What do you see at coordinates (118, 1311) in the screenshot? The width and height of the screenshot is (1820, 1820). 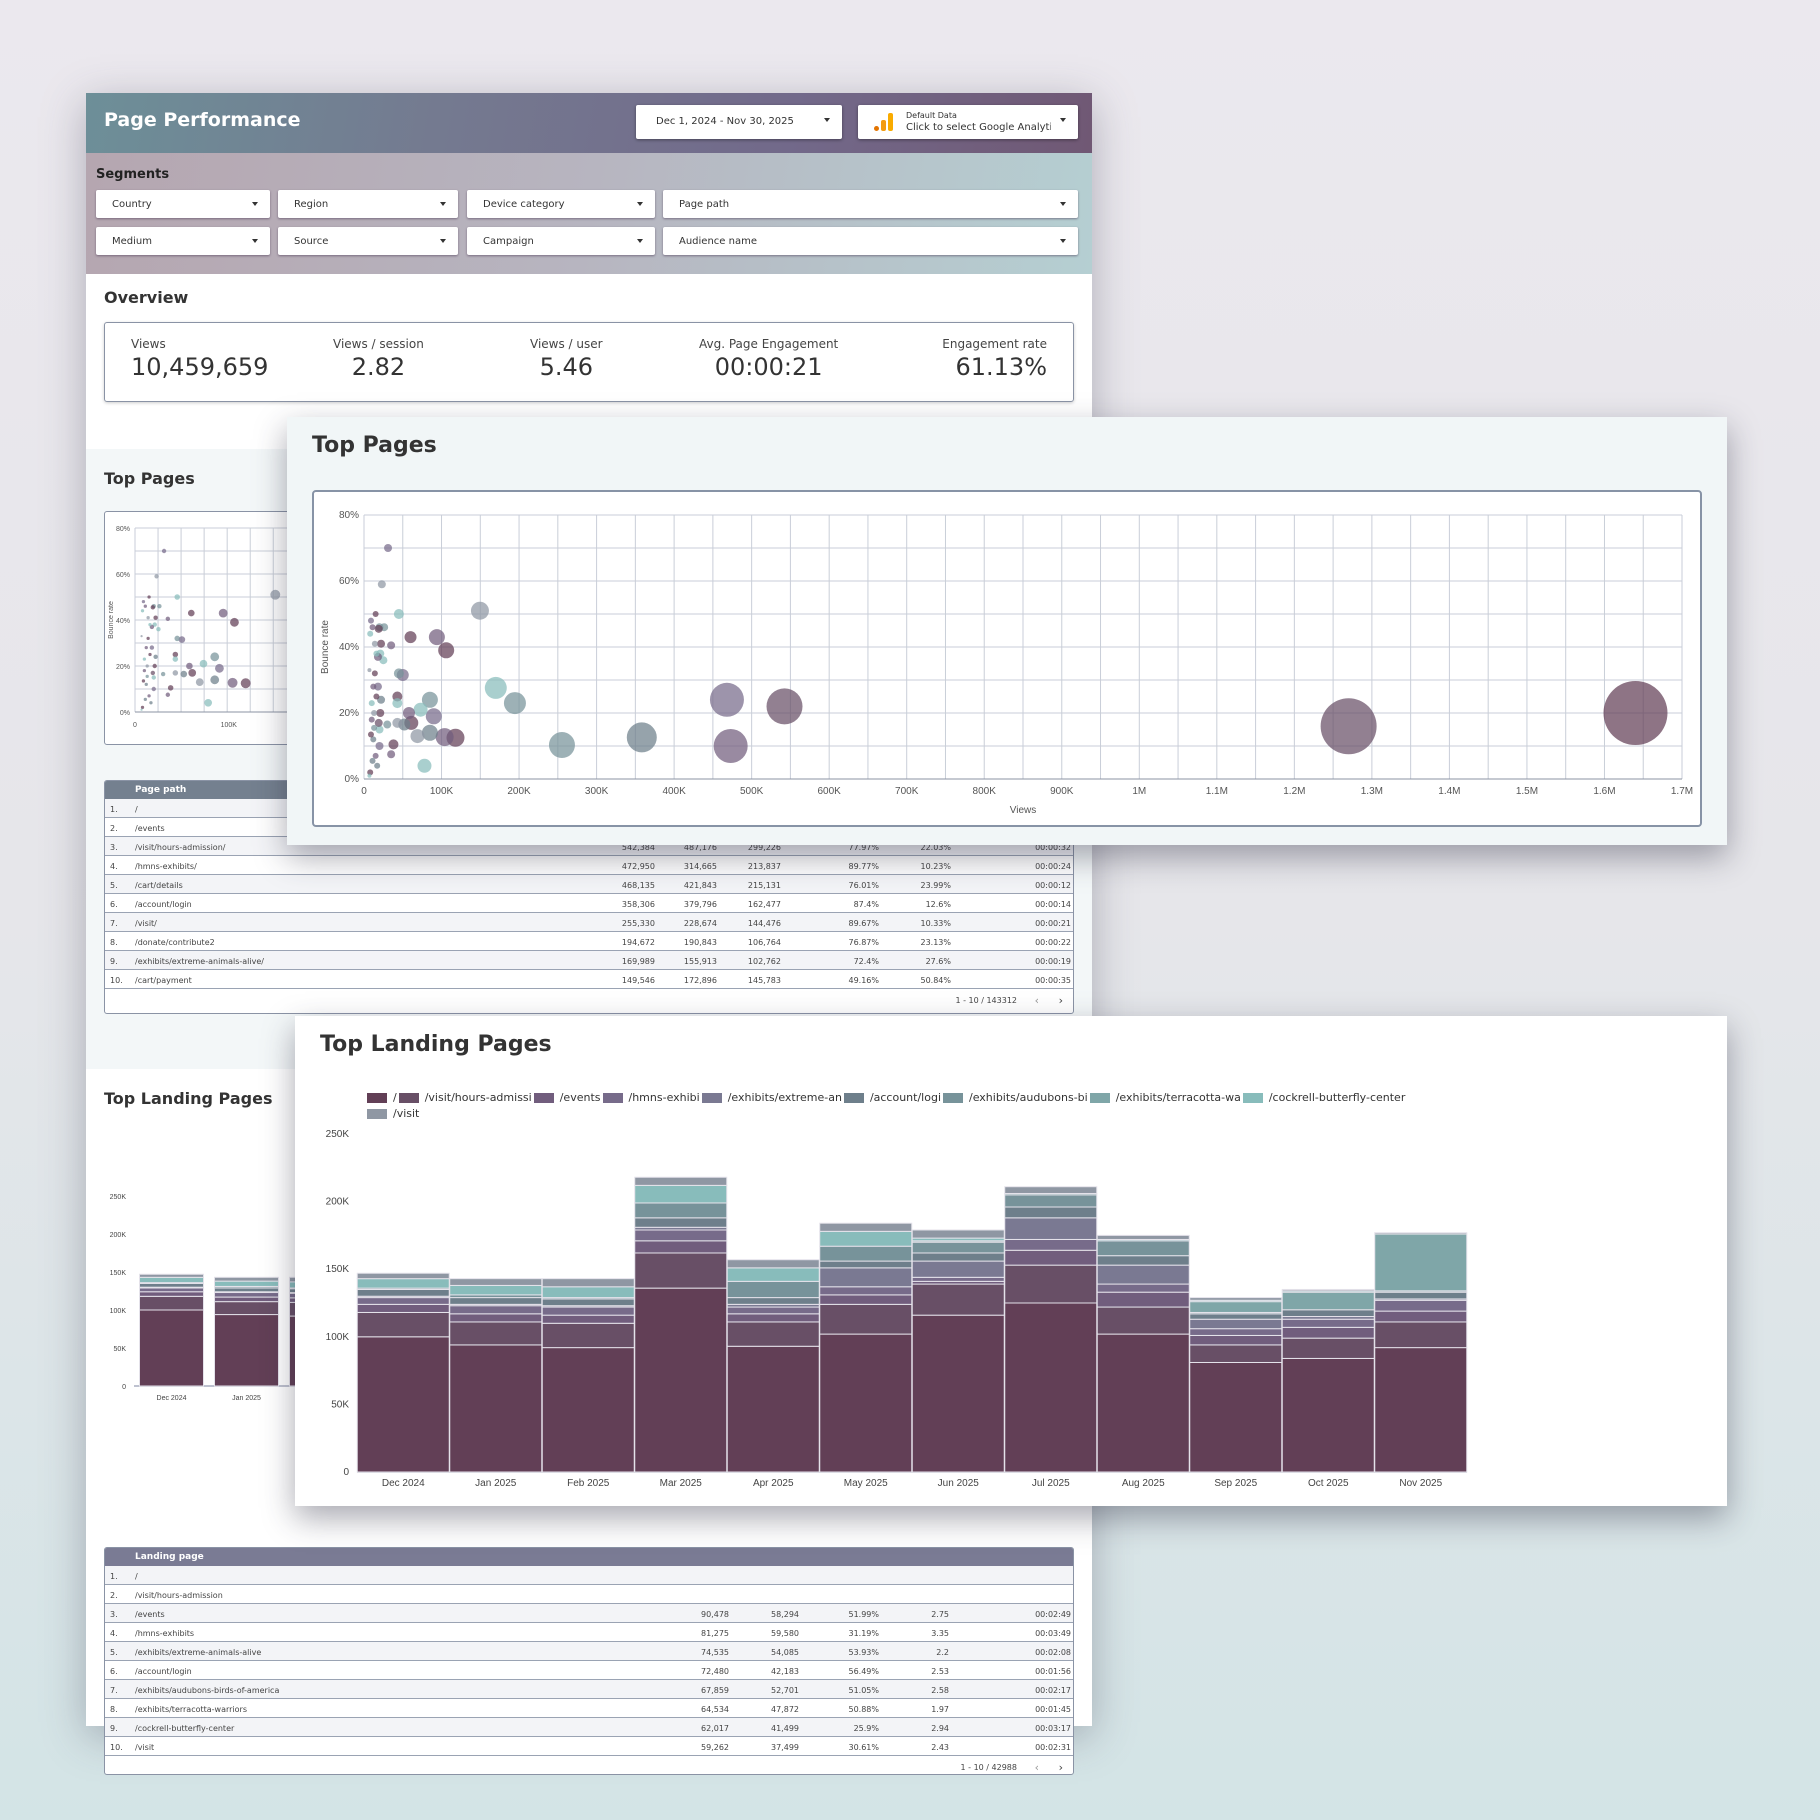 I see `svg-text: 100K` at bounding box center [118, 1311].